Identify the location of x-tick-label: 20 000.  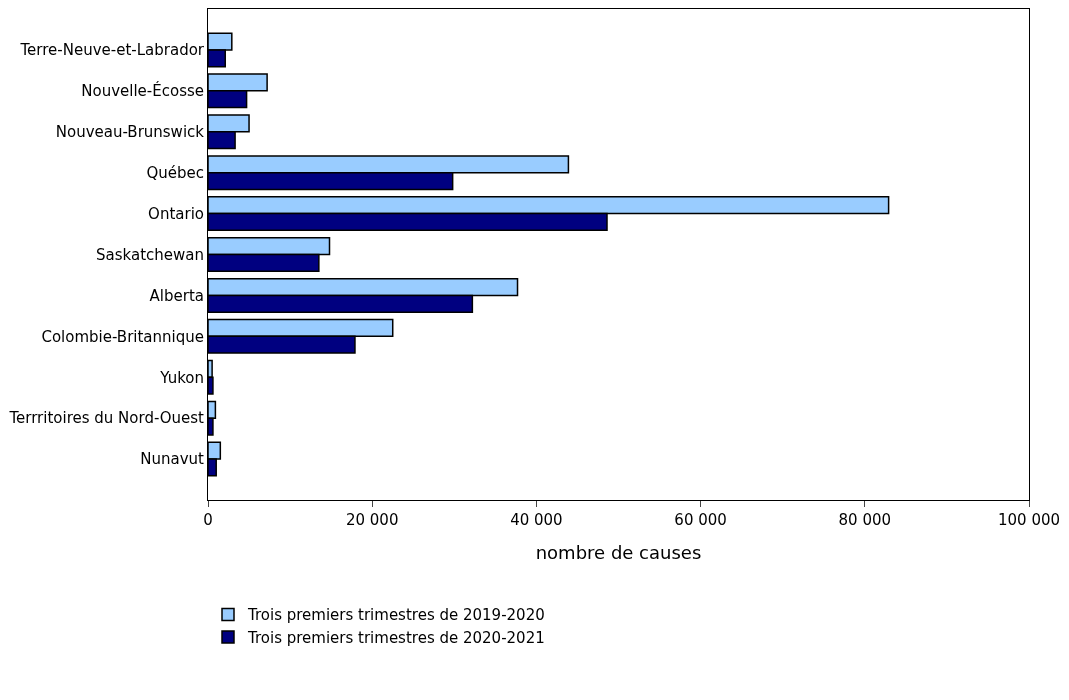
(372, 520).